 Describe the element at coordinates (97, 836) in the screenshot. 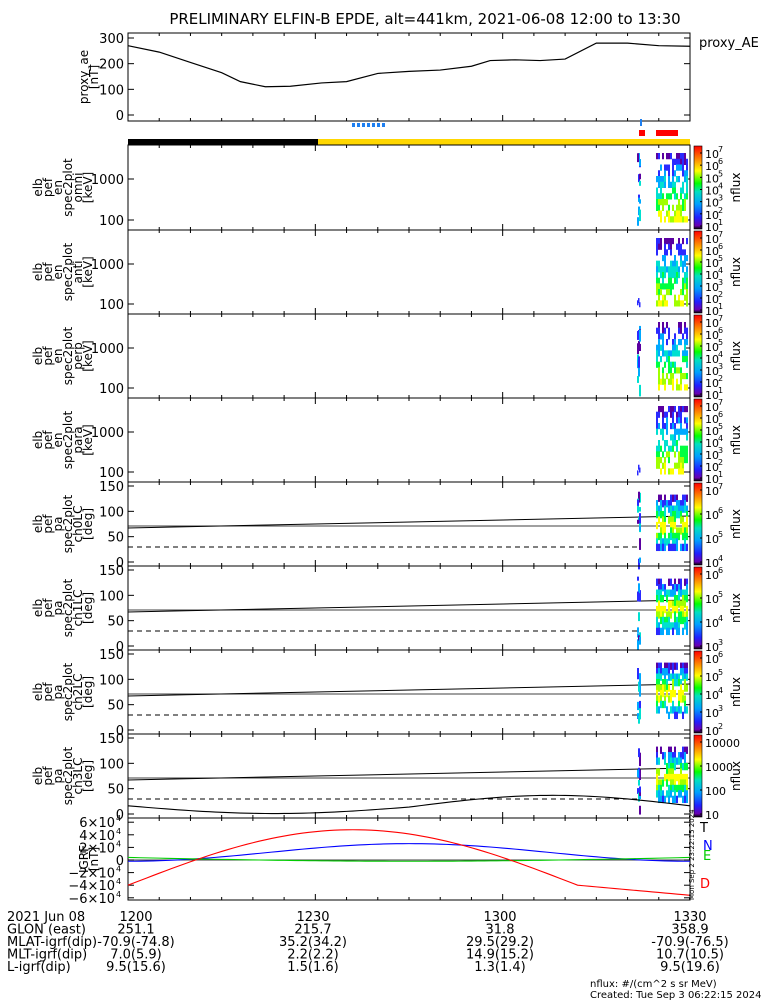

I see `ytick-label: 4×10` at that location.